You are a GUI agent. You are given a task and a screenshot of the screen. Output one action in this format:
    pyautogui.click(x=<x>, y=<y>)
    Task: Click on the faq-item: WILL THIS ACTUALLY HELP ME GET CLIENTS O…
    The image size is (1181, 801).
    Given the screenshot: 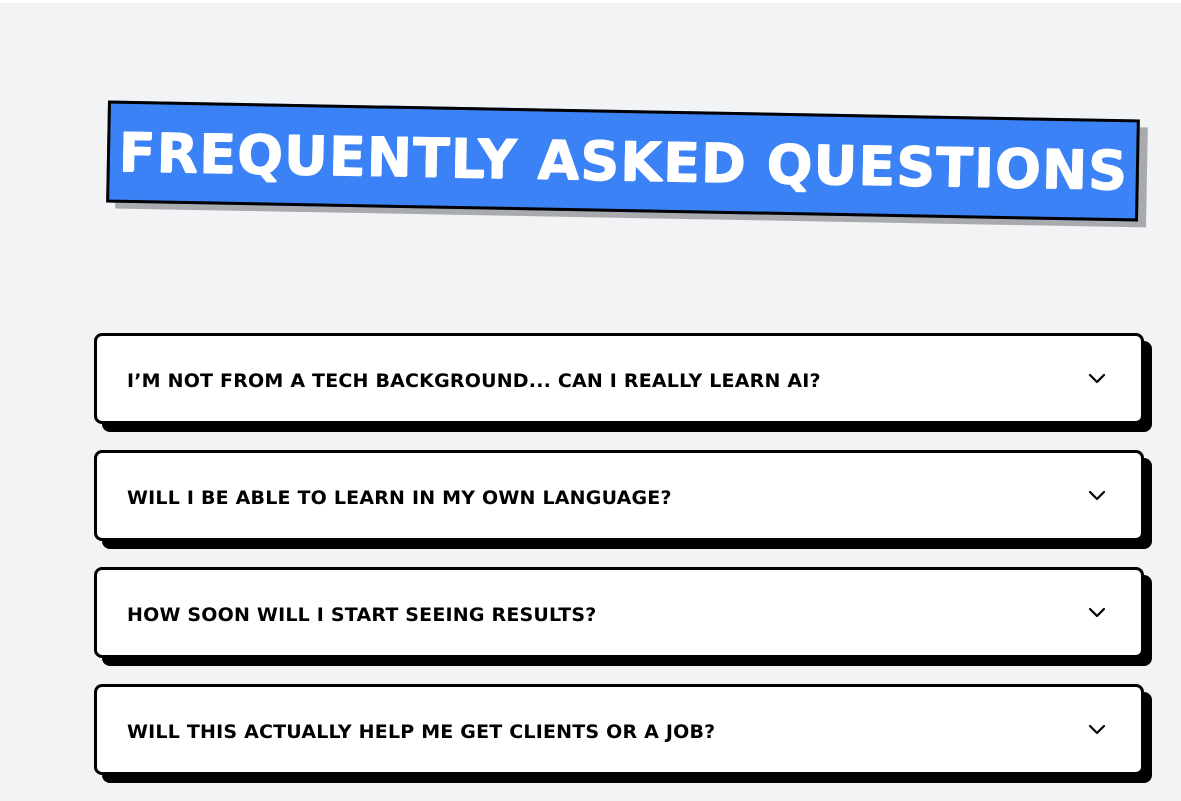 What is the action you would take?
    pyautogui.click(x=619, y=729)
    